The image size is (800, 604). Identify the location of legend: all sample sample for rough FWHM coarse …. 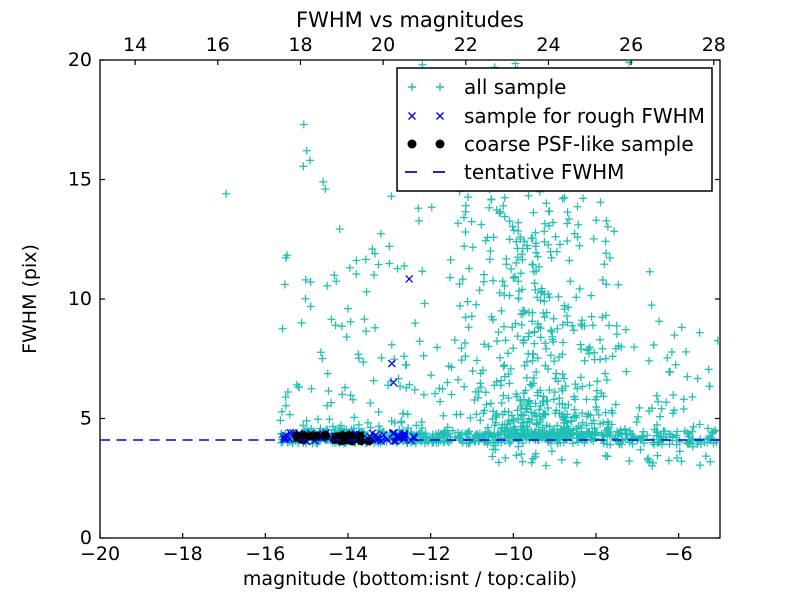
(554, 129).